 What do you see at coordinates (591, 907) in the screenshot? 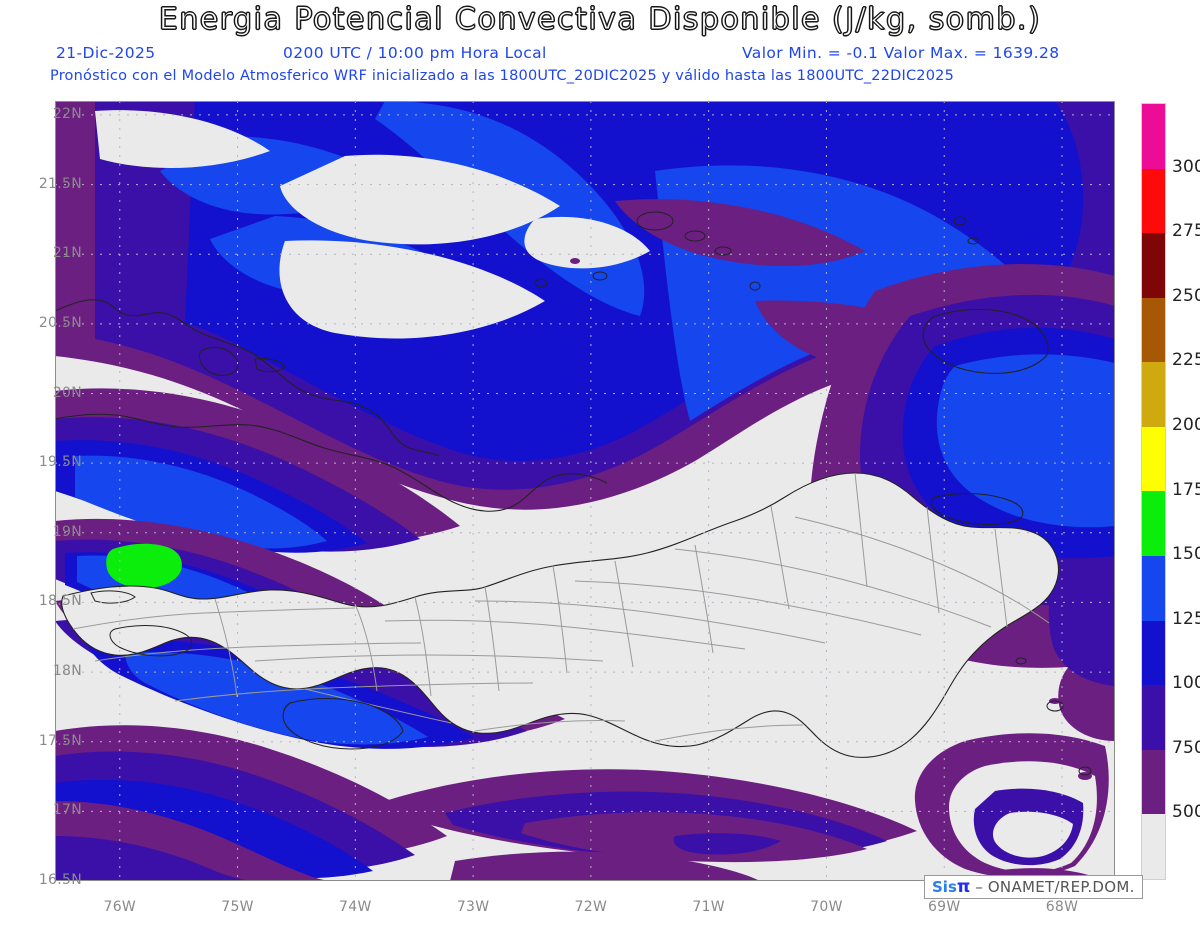
I see `lon-tick-label: 72W` at bounding box center [591, 907].